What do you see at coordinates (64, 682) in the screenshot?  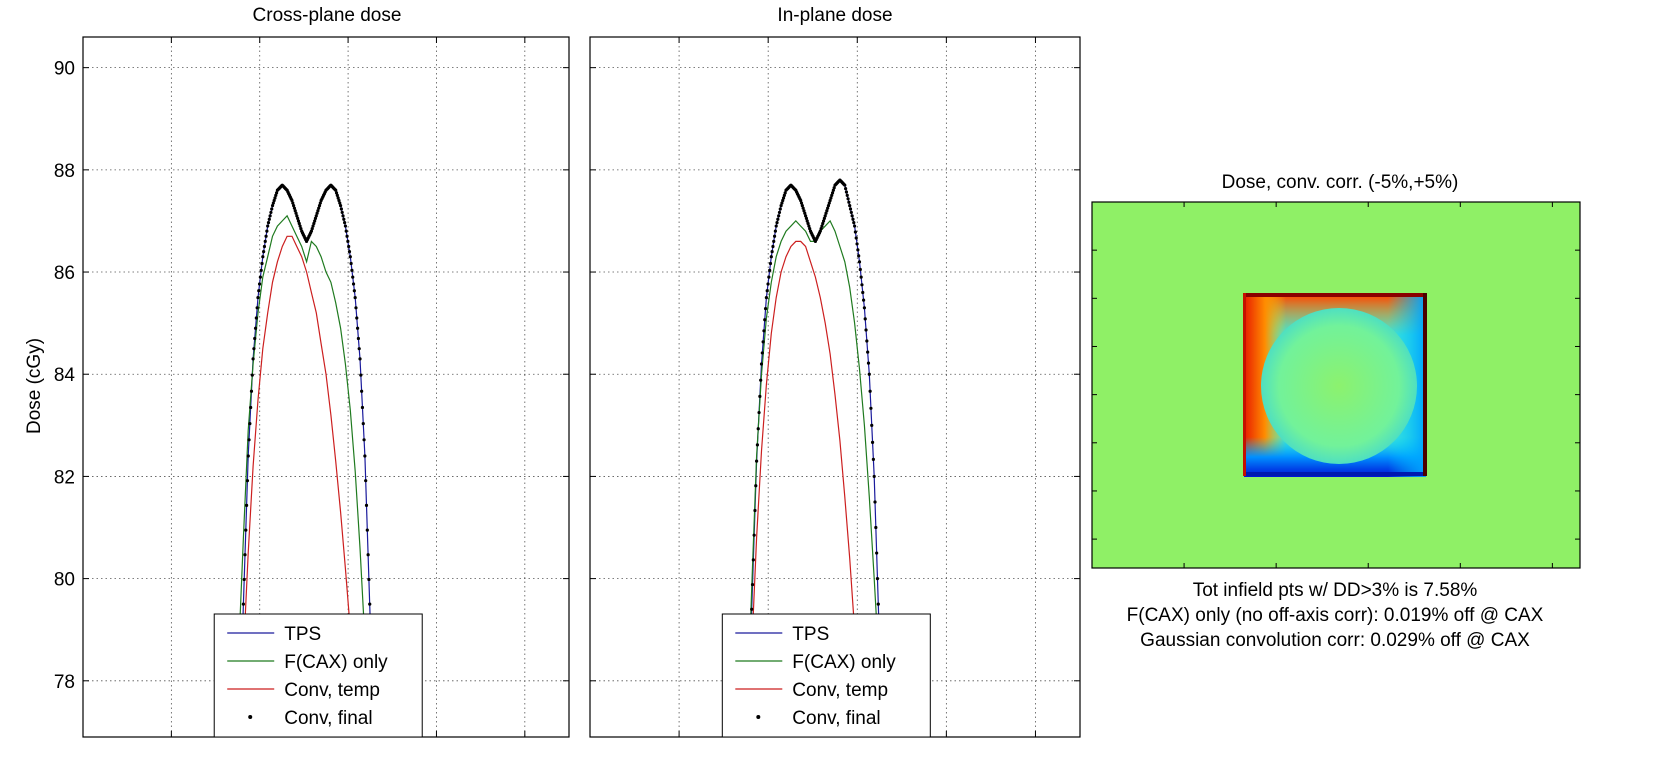 I see `y-tick-label: 78` at bounding box center [64, 682].